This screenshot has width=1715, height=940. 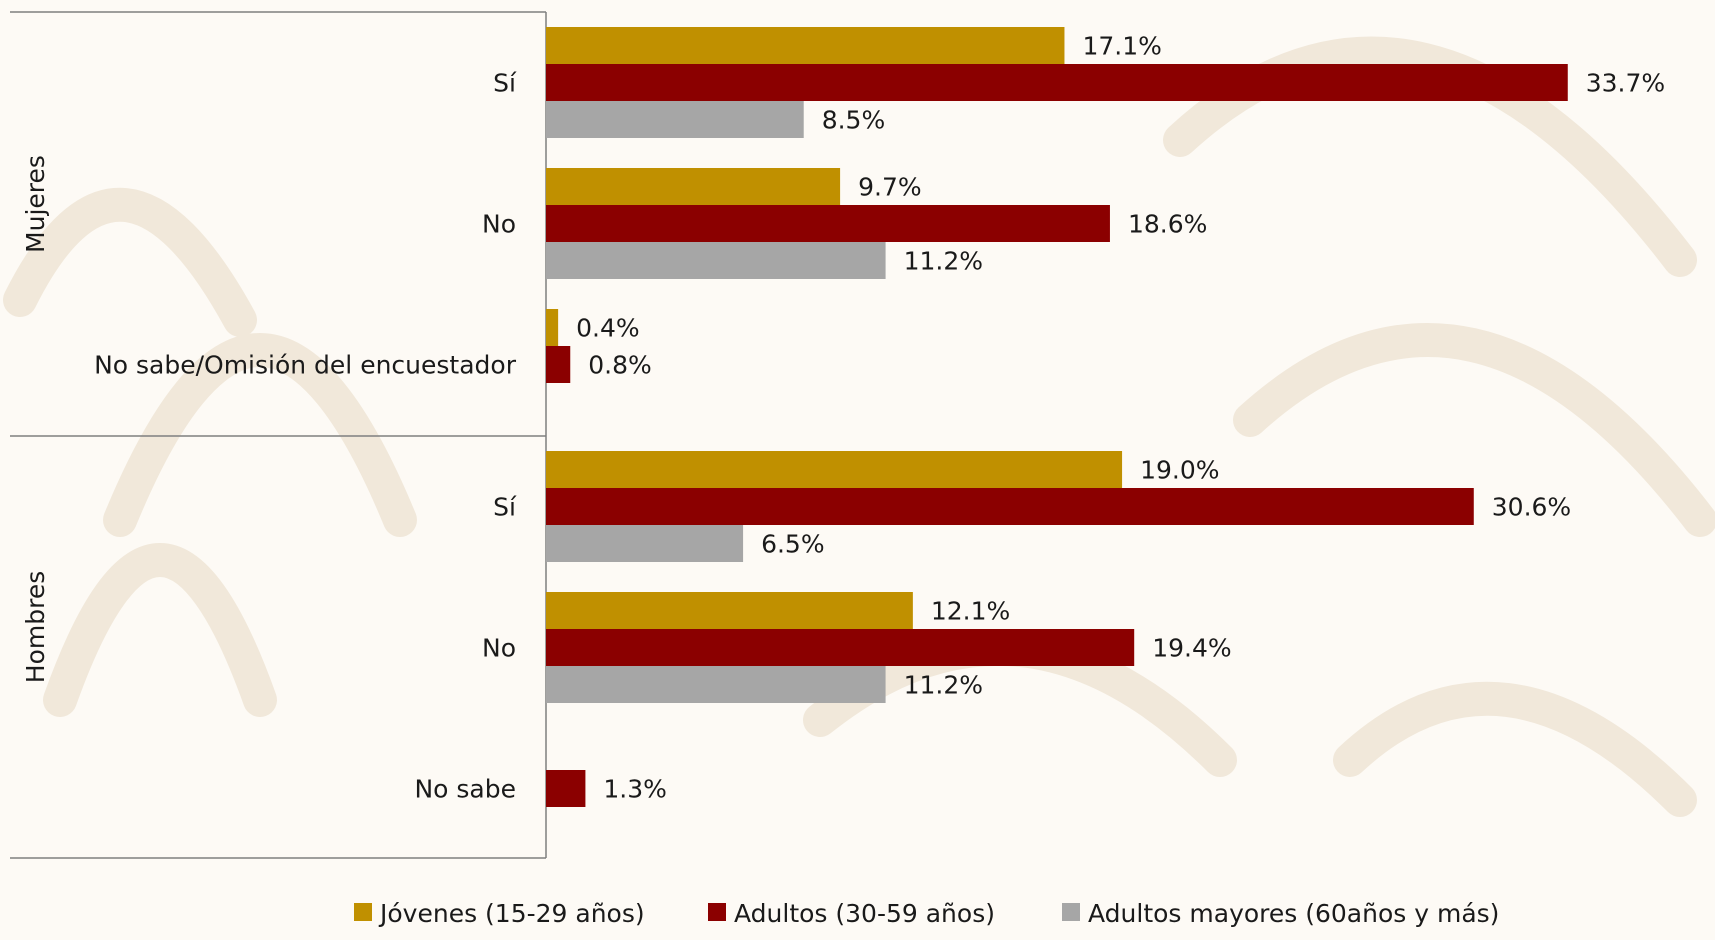 I want to click on data-label: 30.6%, so click(x=1531, y=507).